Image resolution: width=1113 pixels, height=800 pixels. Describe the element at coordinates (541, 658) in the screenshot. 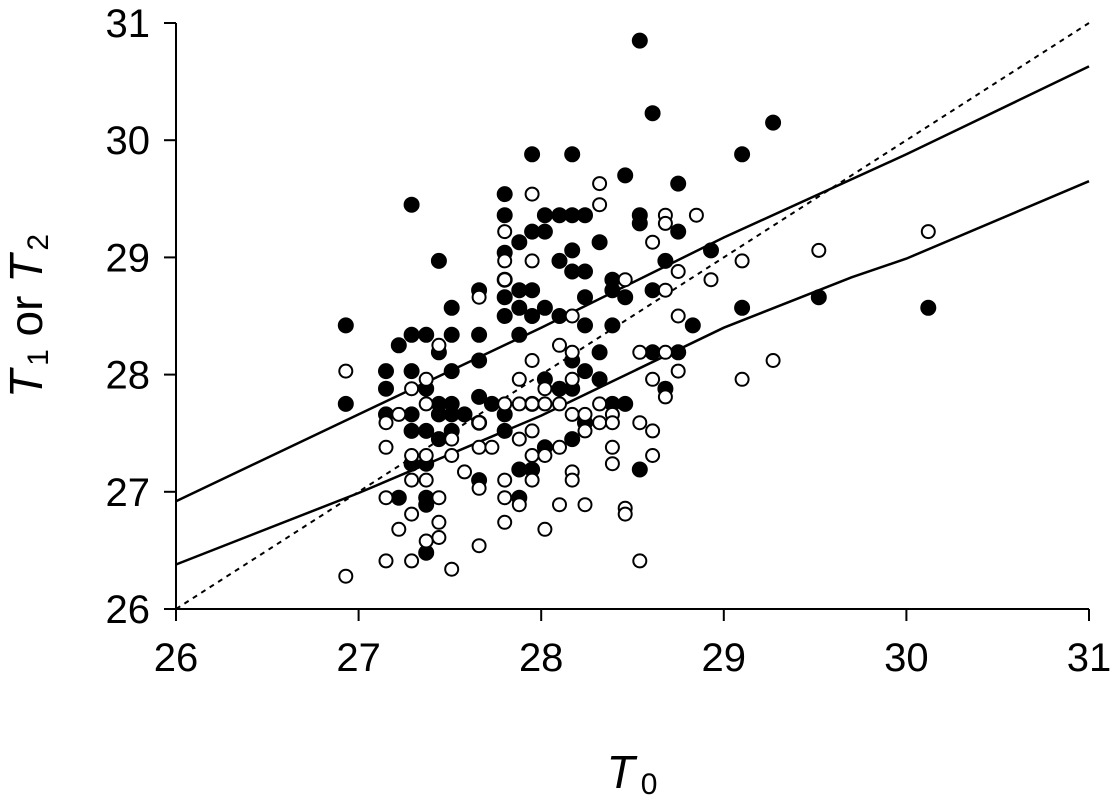

I see `x-tick-label: 28` at that location.